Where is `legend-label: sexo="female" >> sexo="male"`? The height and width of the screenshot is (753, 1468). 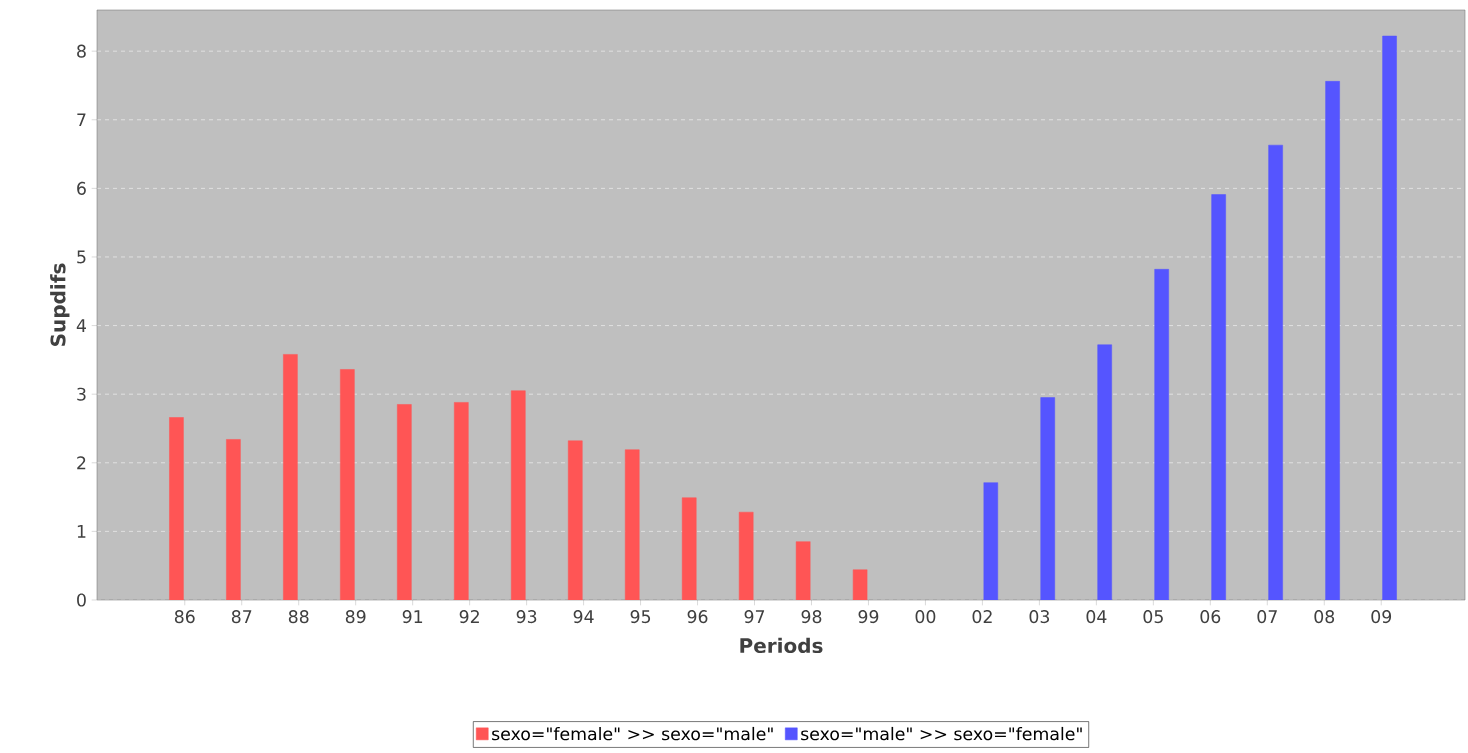 legend-label: sexo="female" >> sexo="male" is located at coordinates (632, 733).